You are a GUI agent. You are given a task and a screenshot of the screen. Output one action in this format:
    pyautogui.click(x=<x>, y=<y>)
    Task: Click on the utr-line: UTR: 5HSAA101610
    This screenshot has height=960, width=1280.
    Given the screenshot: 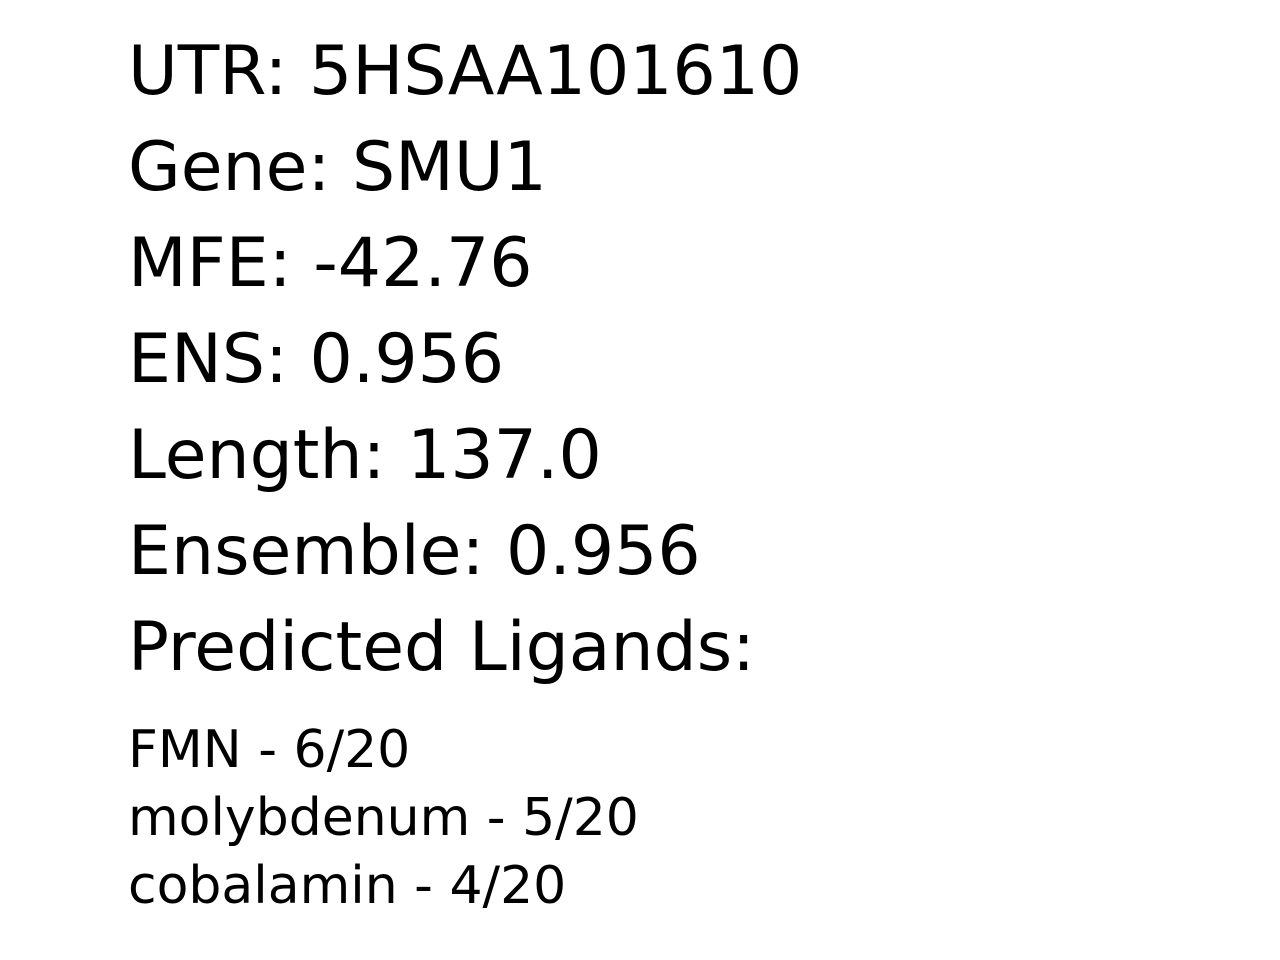 What is the action you would take?
    pyautogui.click(x=465, y=71)
    